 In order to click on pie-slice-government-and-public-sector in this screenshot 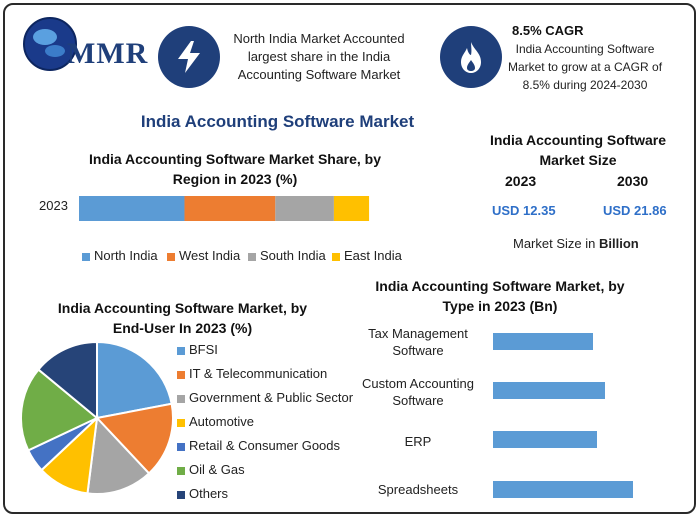, I will do `click(118, 455)`.